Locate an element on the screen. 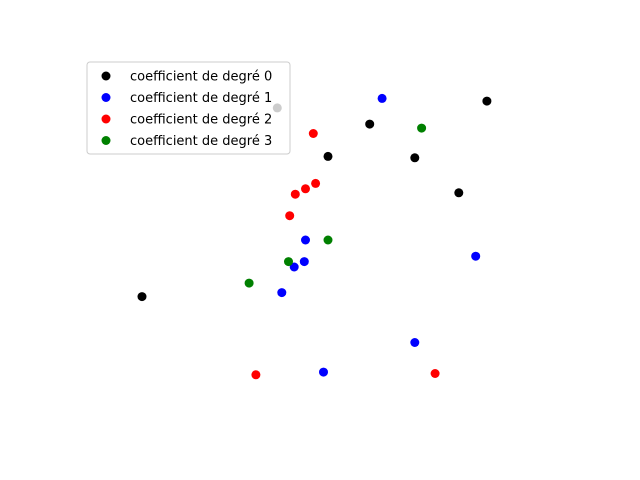 This screenshot has height=480, width=640. legend-label-1: coefficient de degré 1 is located at coordinates (201, 98).